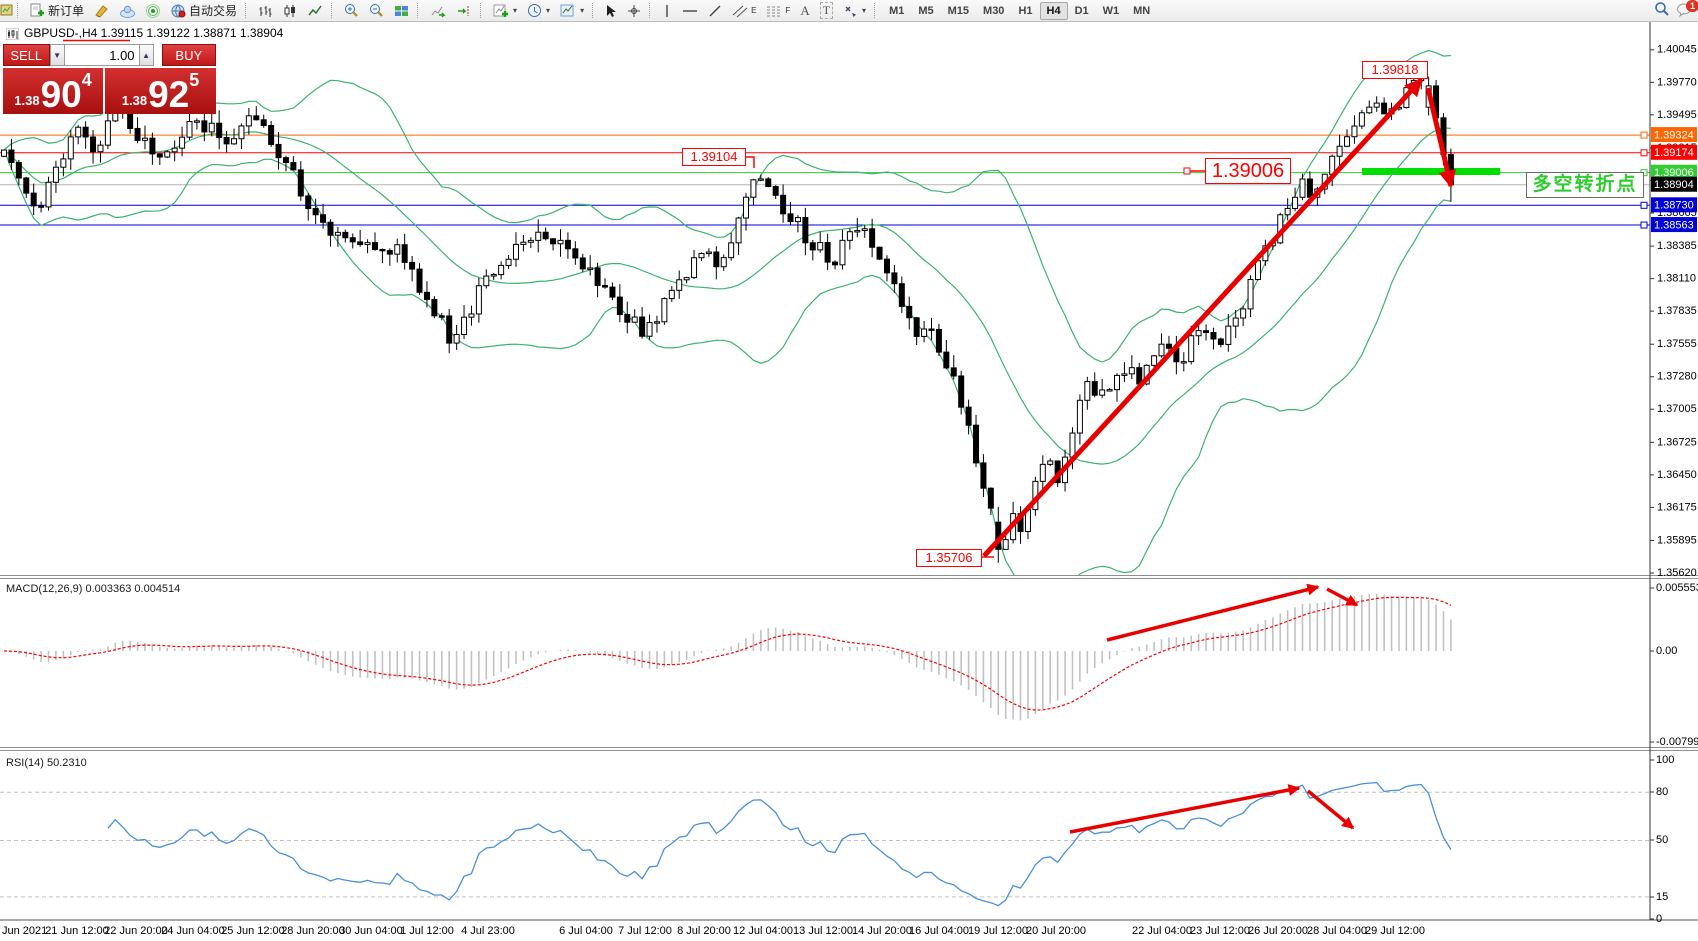  I want to click on price-annotation-low: 1.35706, so click(949, 558).